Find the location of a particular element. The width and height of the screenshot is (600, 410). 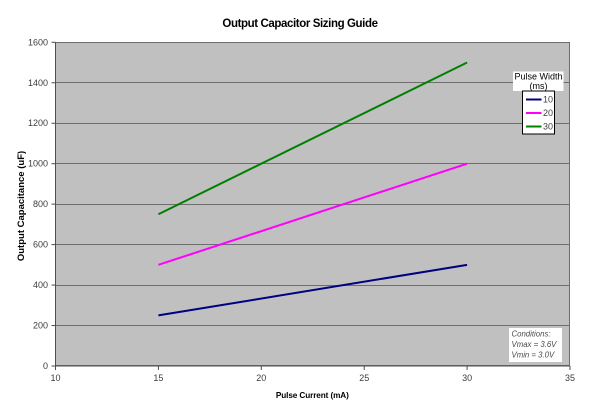

svg-text: 35 is located at coordinates (570, 378).